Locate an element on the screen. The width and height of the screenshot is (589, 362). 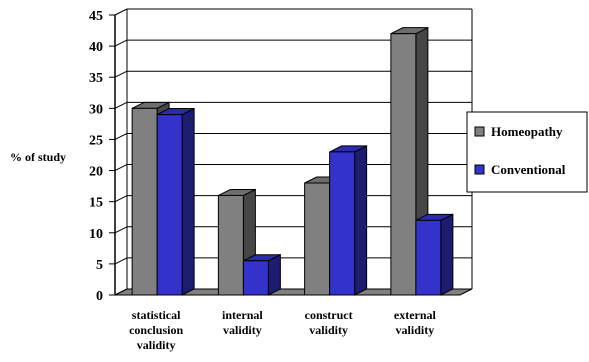
x-category-label: conclusion is located at coordinates (156, 330).